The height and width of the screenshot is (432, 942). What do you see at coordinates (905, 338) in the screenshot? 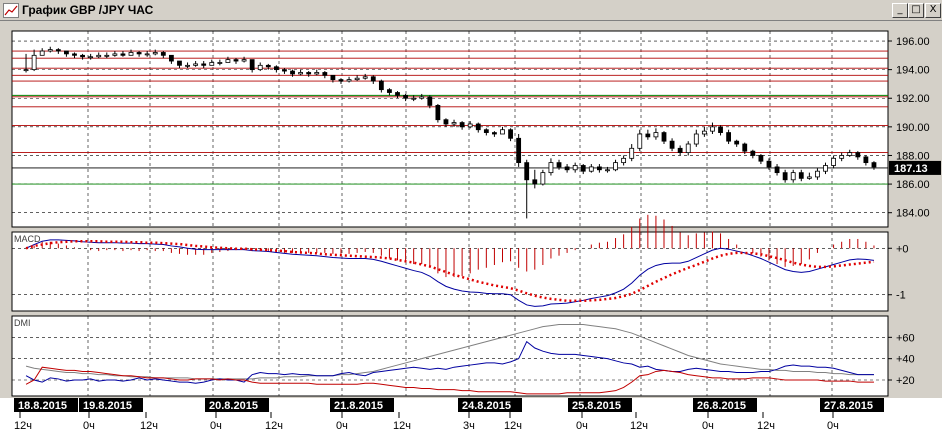
I see `y-tick-label: +60` at bounding box center [905, 338].